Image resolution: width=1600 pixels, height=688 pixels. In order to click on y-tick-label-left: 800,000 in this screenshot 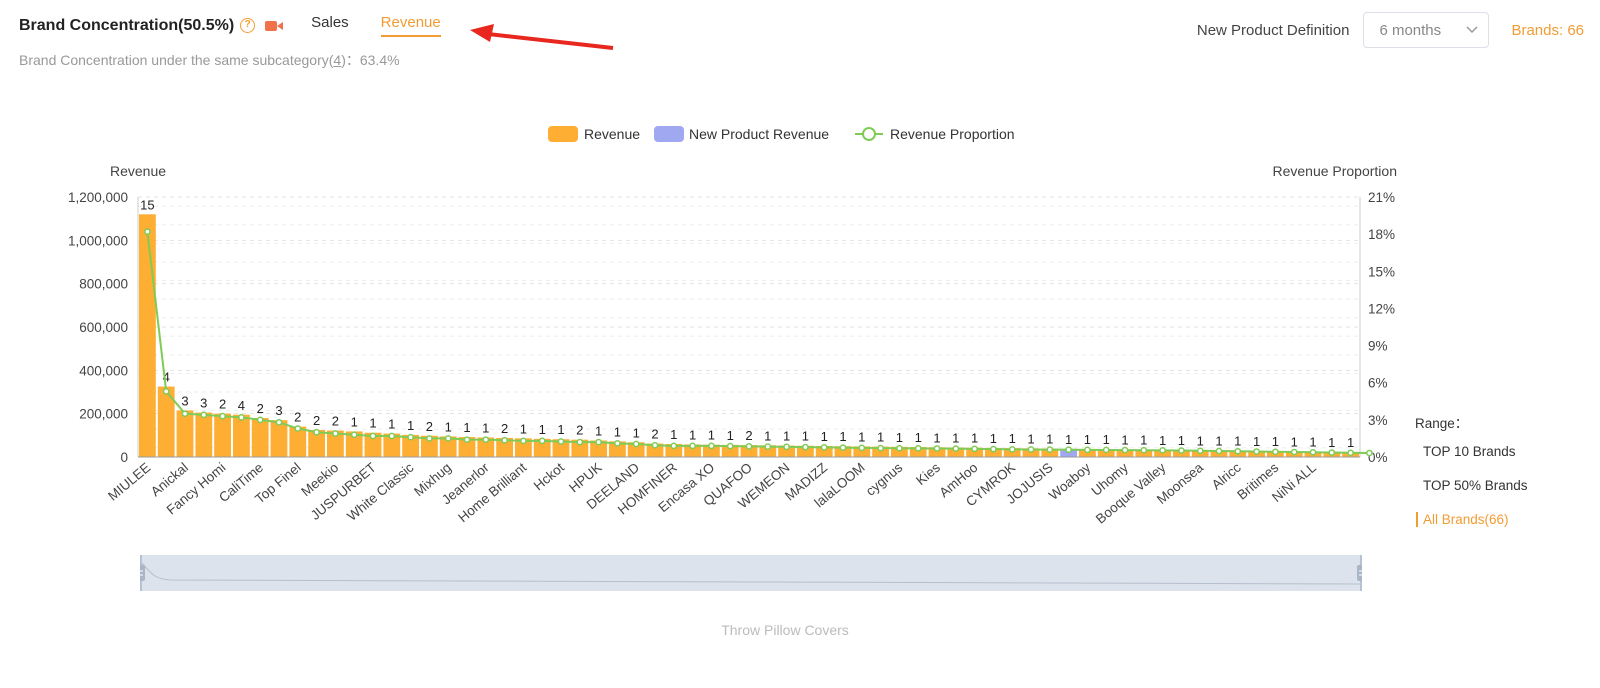, I will do `click(103, 284)`.